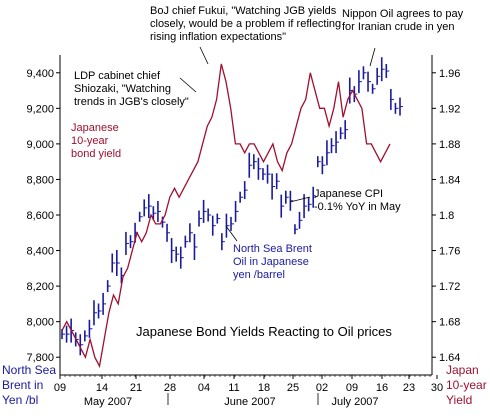 The height and width of the screenshot is (420, 490). I want to click on left-tick-label: 8,200, so click(40, 287).